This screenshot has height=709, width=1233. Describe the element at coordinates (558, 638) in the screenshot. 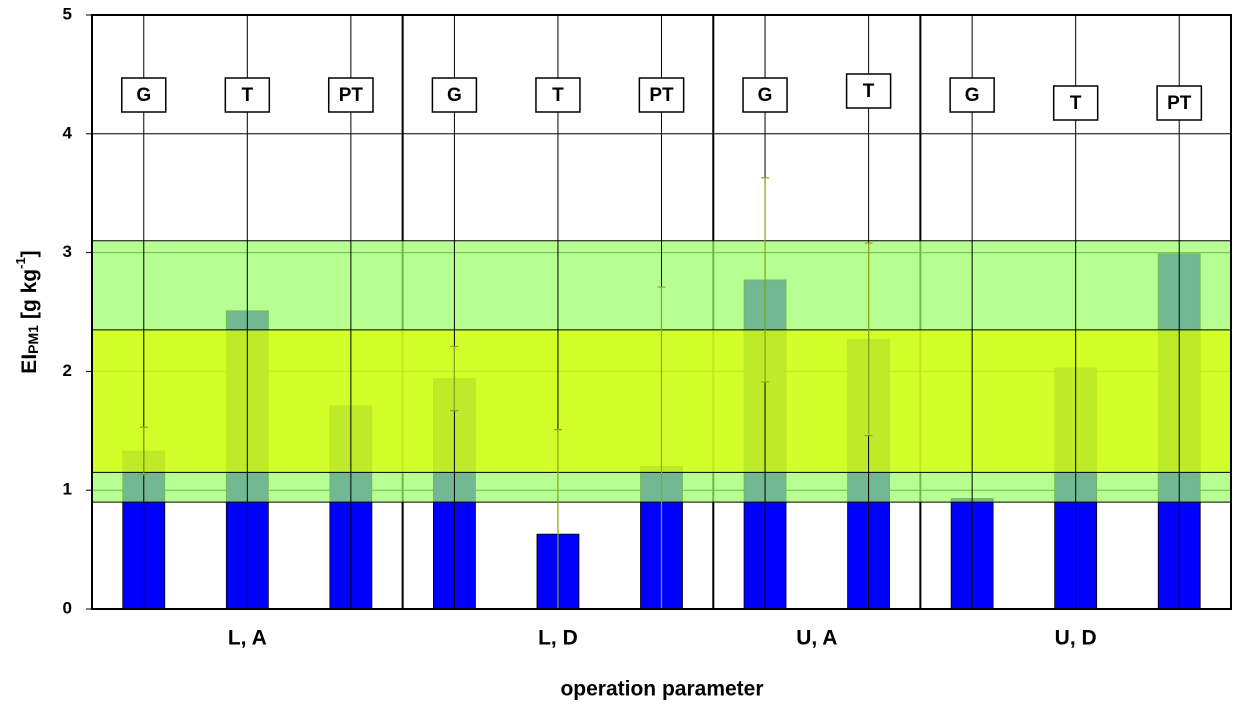

I see `group-label: L, D` at that location.